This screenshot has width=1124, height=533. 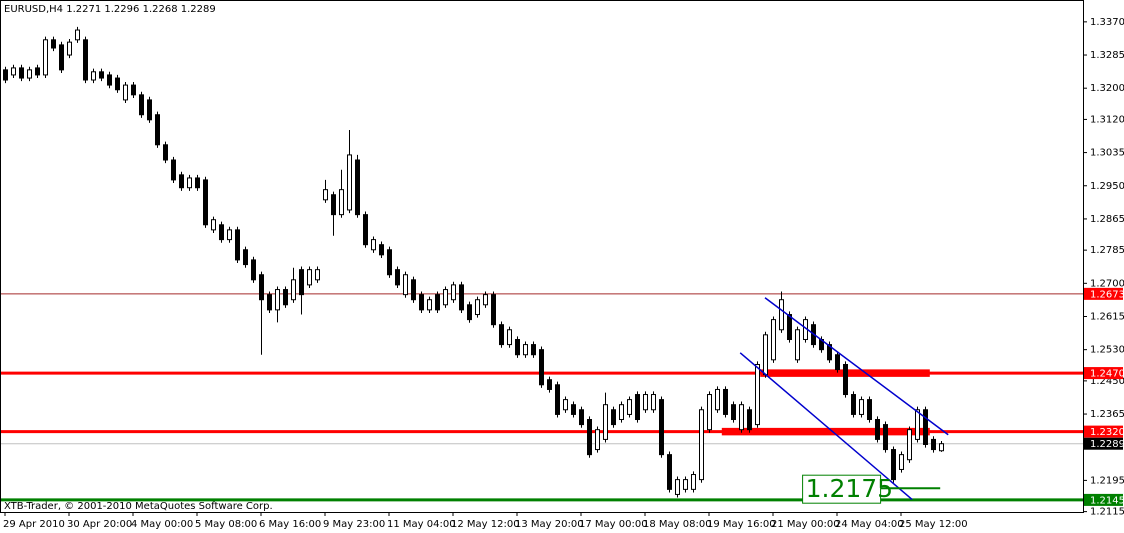 I want to click on x-tick-label: 11 May 04:00, so click(x=421, y=524).